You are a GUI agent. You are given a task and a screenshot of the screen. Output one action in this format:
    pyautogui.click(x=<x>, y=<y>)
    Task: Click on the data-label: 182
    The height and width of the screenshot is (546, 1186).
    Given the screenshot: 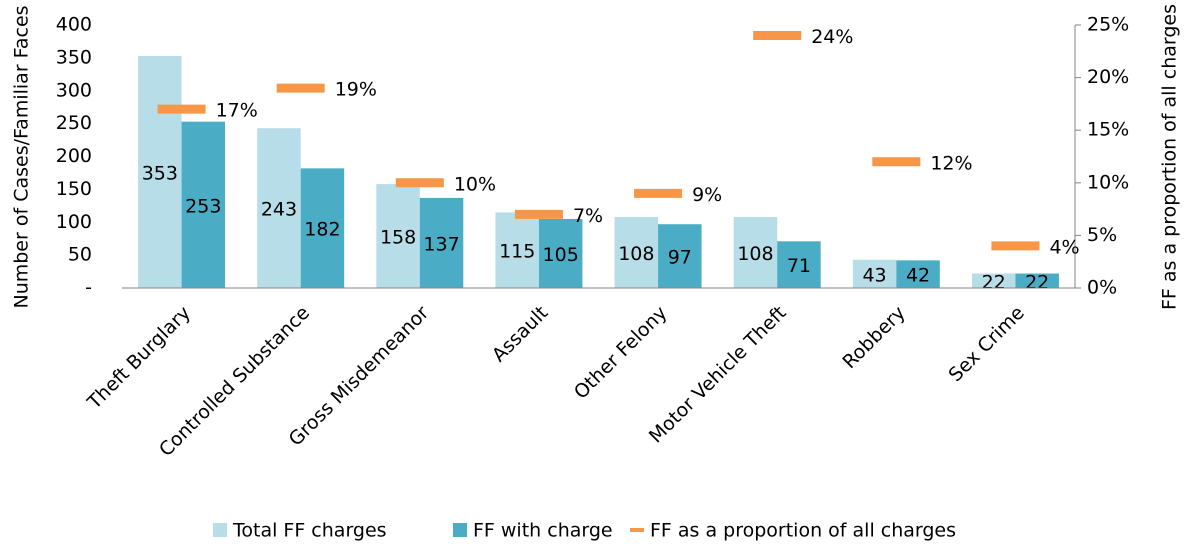 What is the action you would take?
    pyautogui.click(x=322, y=230)
    